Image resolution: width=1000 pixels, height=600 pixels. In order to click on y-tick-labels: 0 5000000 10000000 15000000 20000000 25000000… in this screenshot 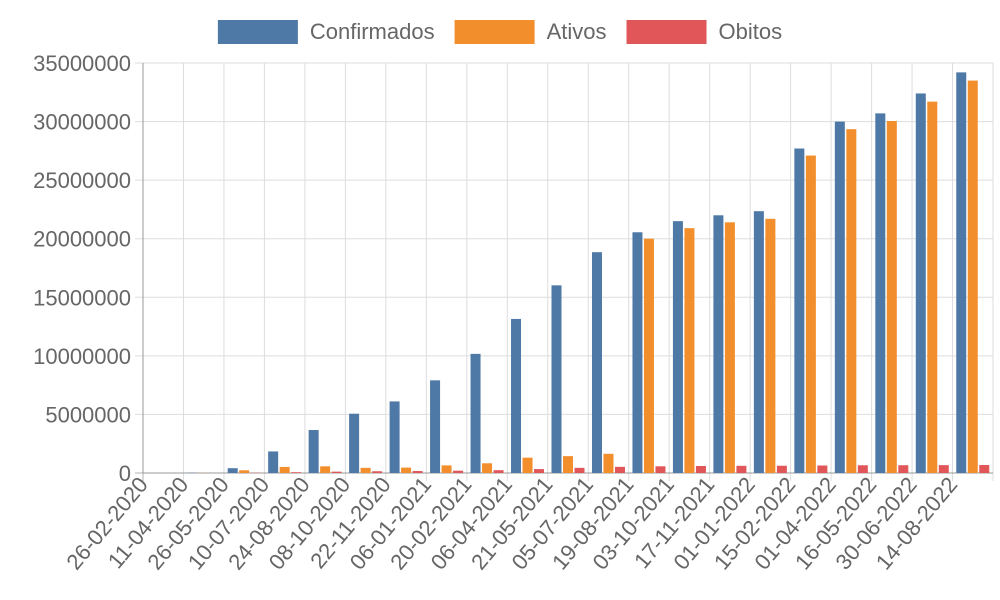, I will do `click(82, 268)`.